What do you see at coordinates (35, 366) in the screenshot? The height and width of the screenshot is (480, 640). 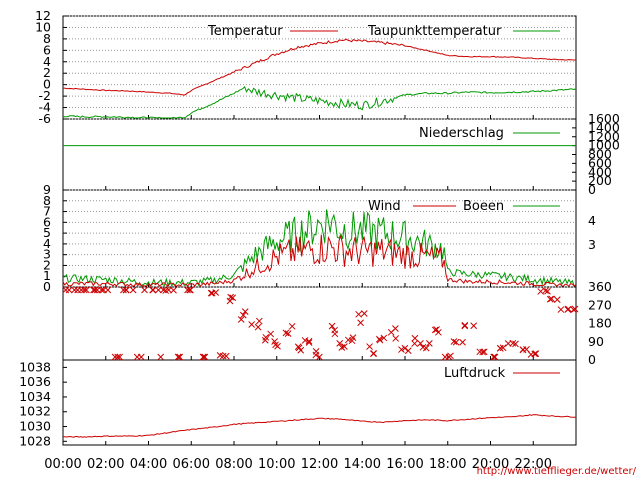 I see `tick-label-pressure: 1038` at bounding box center [35, 366].